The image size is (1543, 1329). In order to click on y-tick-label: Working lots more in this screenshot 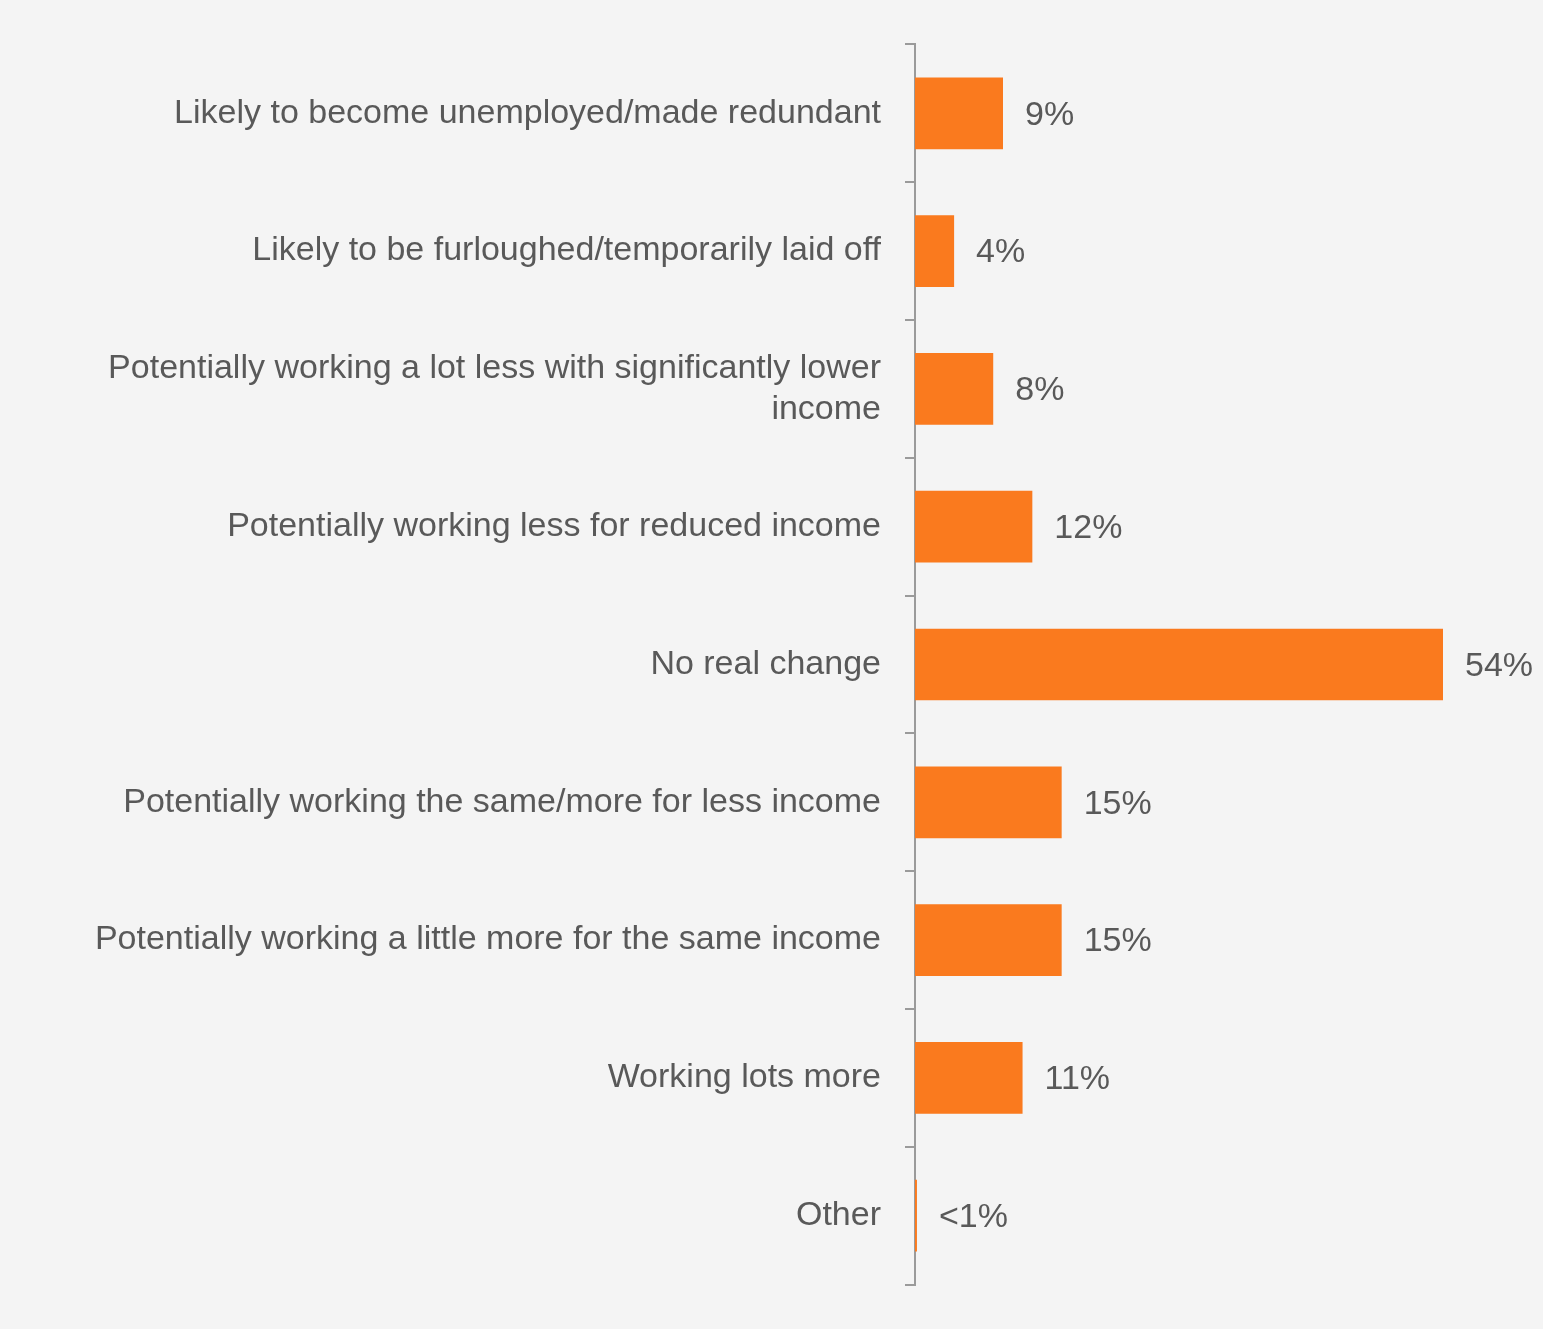, I will do `click(744, 1075)`.